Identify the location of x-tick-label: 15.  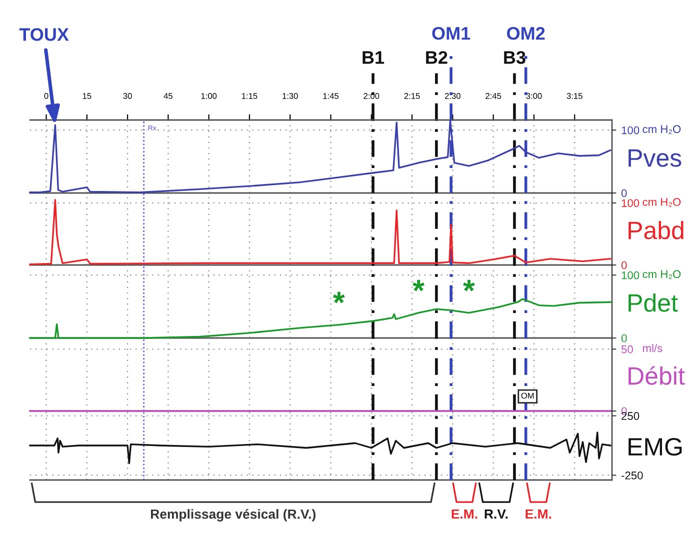
(87, 96).